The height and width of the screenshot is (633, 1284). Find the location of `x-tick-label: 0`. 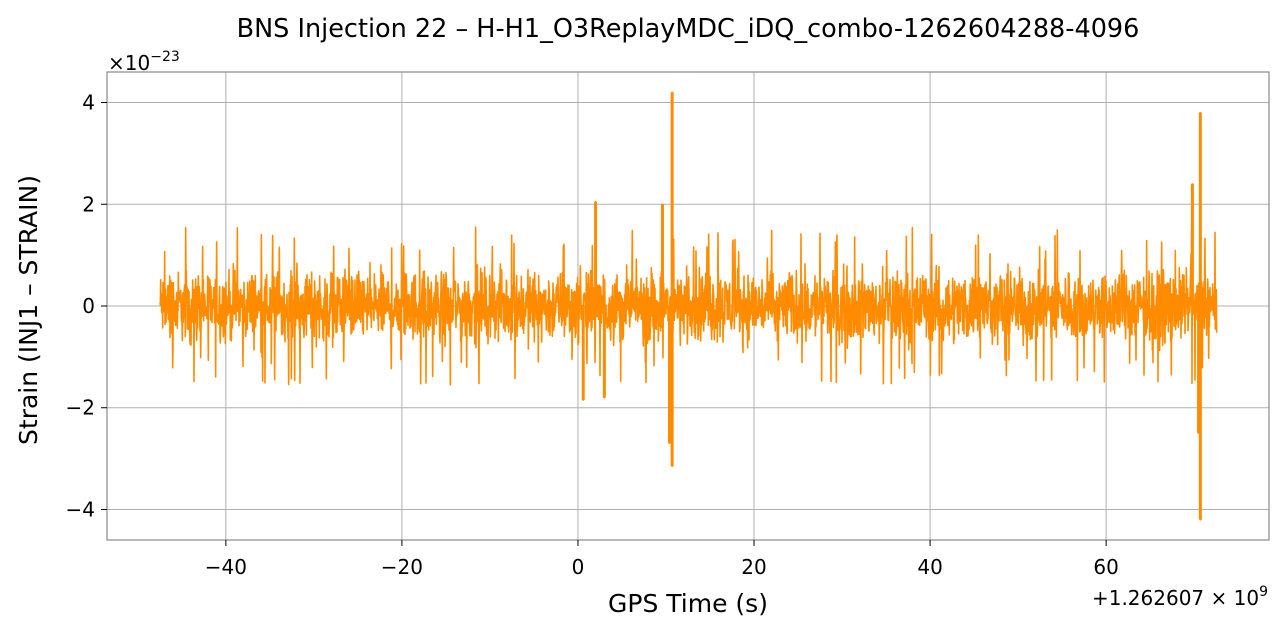

x-tick-label: 0 is located at coordinates (578, 567).